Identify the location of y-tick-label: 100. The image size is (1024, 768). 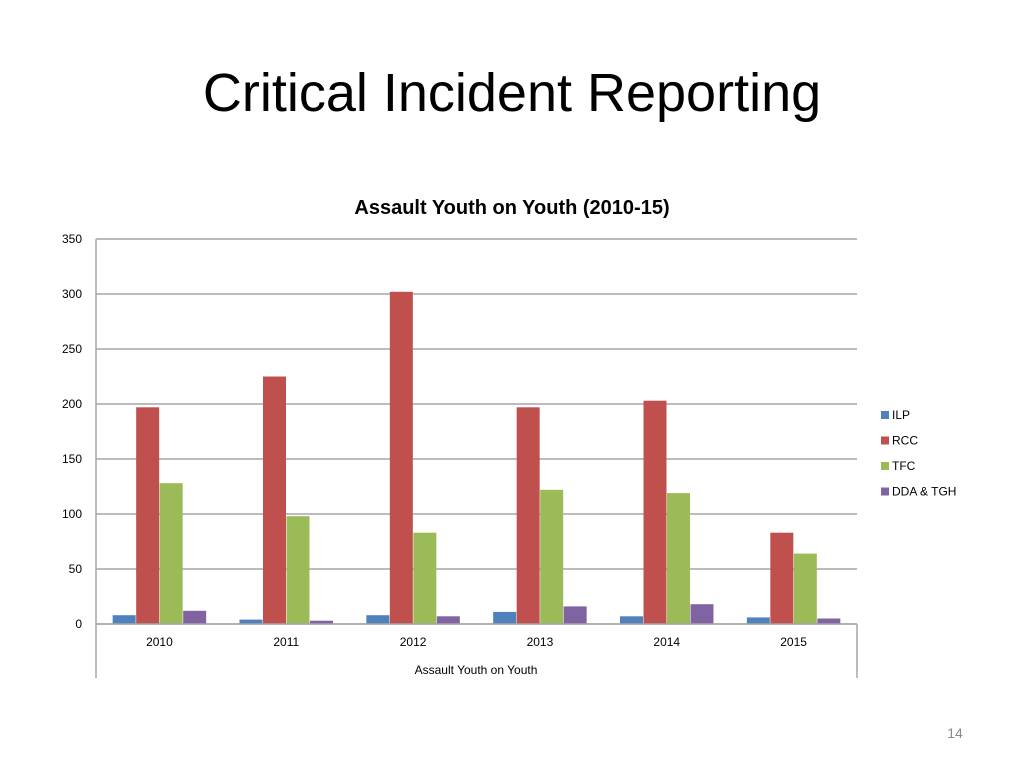
(72, 514).